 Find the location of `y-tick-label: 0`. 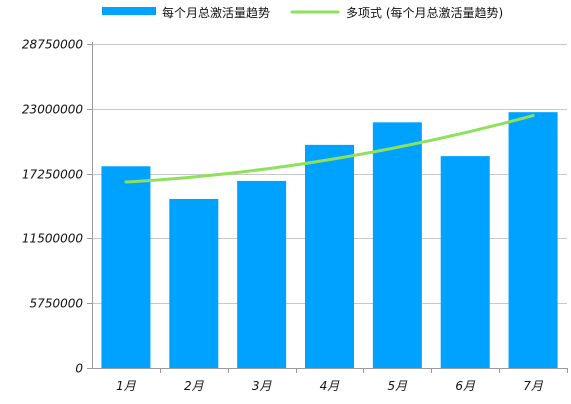

y-tick-label: 0 is located at coordinates (79, 369).